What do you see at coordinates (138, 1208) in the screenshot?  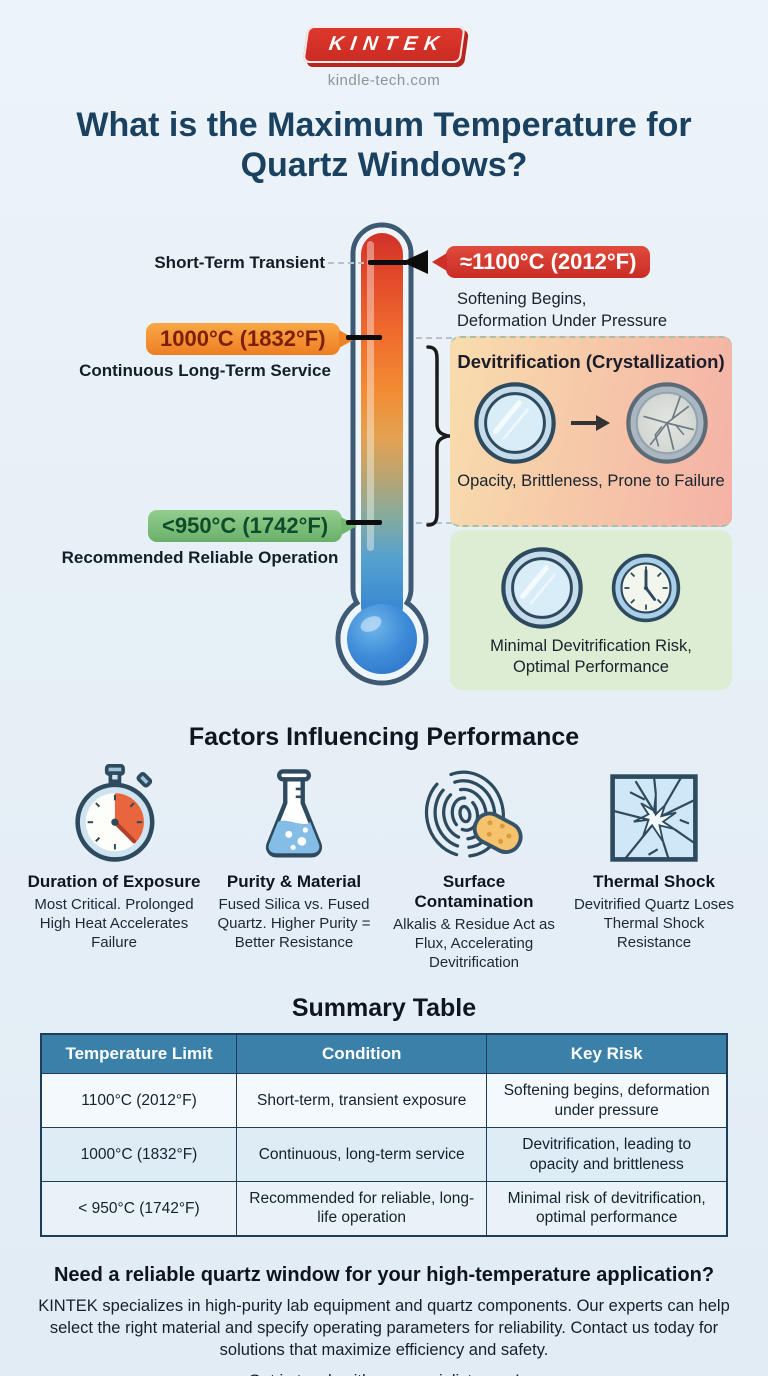 I see `cell-temp: < 950°C (1742°F)` at bounding box center [138, 1208].